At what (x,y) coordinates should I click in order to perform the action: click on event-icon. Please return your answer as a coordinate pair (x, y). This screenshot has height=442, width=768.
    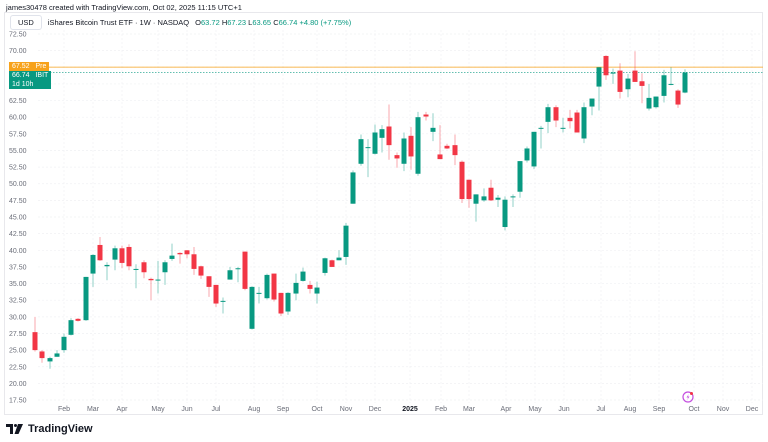
    Looking at the image, I should click on (688, 397).